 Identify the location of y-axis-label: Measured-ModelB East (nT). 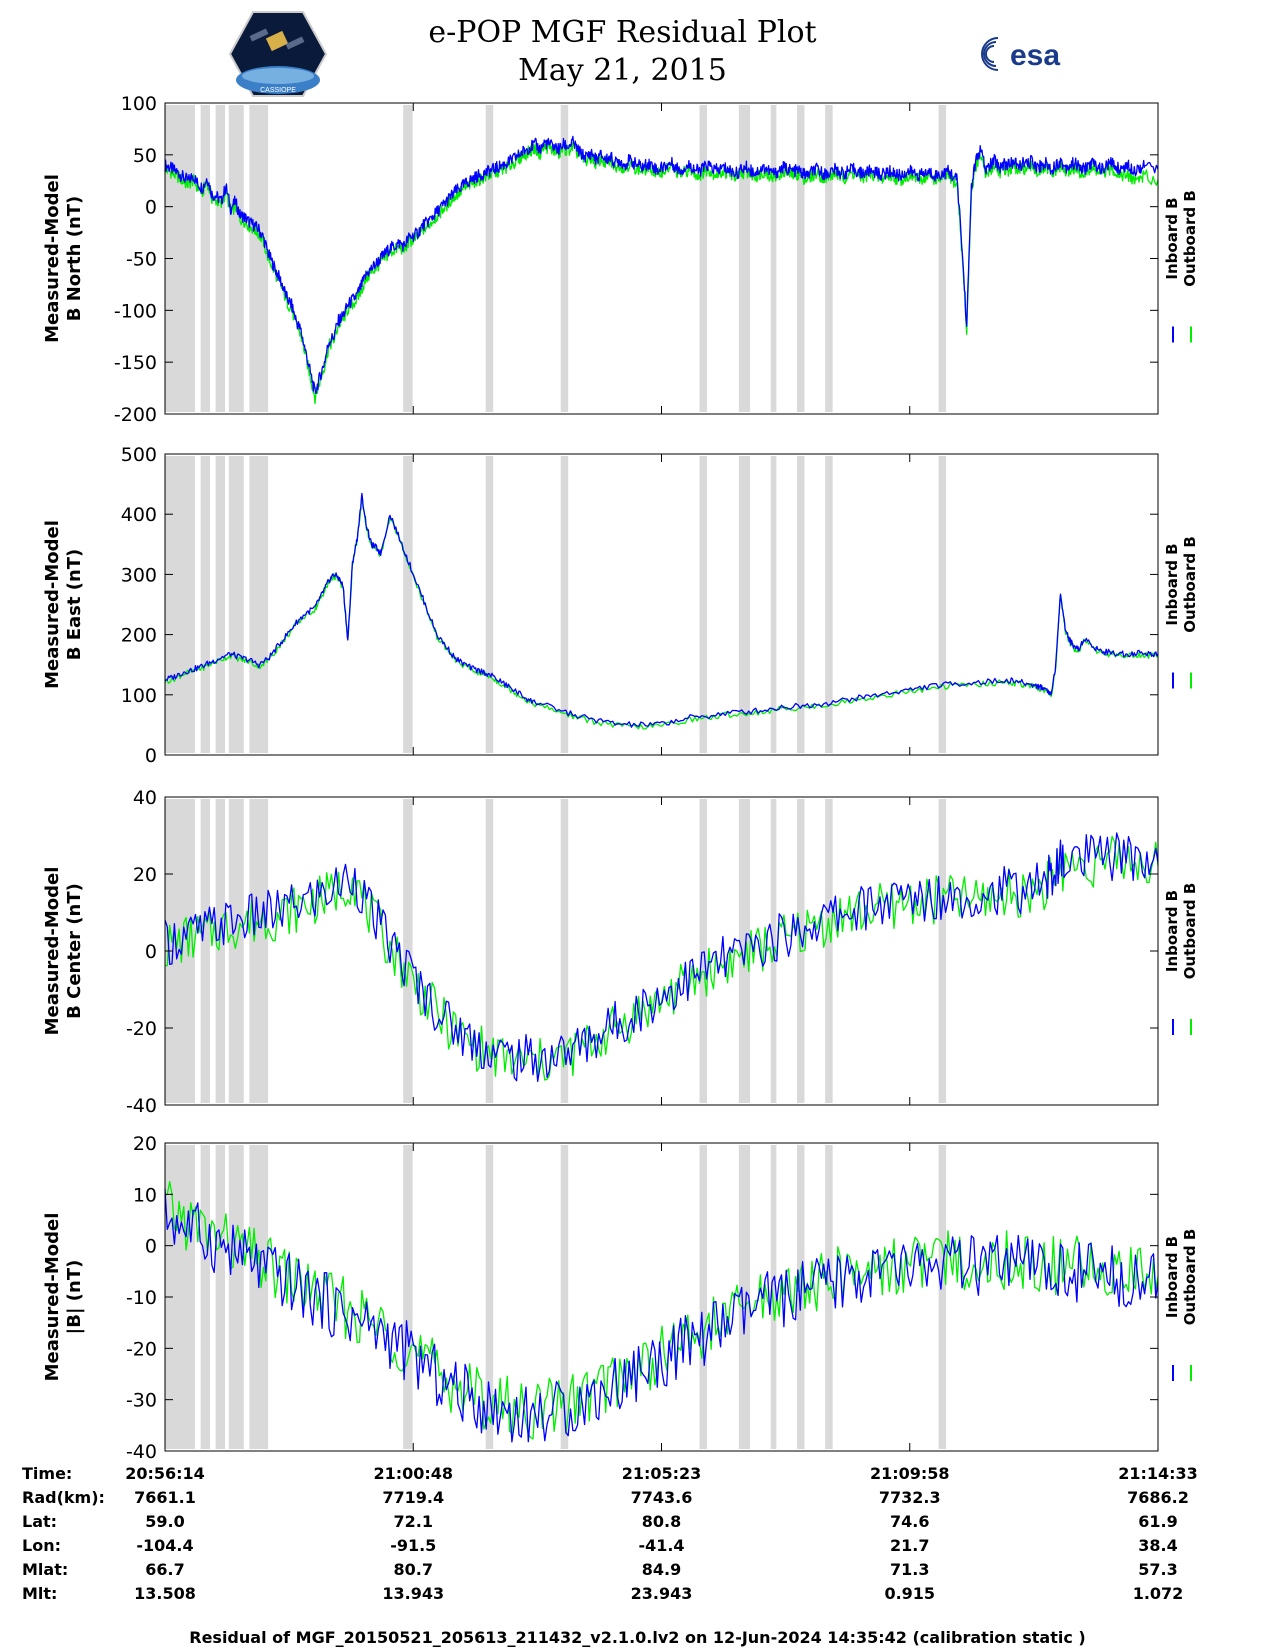
(63, 604).